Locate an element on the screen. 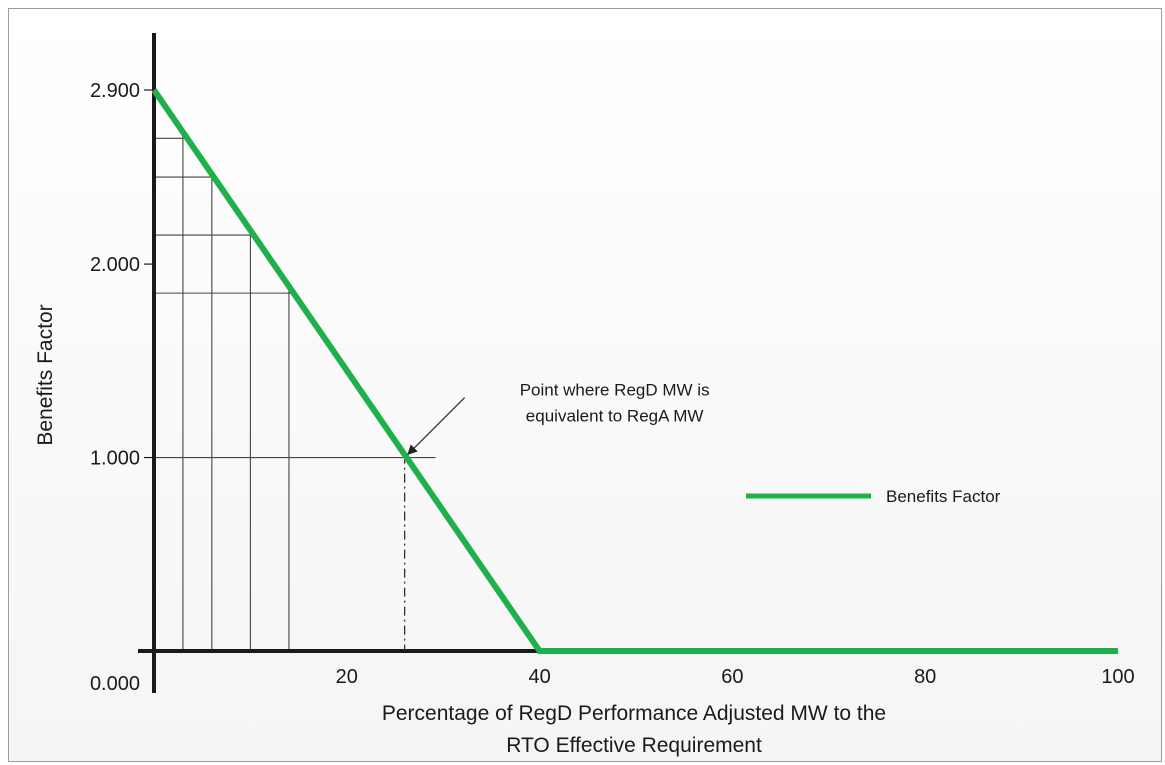 The height and width of the screenshot is (765, 1165). x-tick-label-100: 100 is located at coordinates (1117, 677).